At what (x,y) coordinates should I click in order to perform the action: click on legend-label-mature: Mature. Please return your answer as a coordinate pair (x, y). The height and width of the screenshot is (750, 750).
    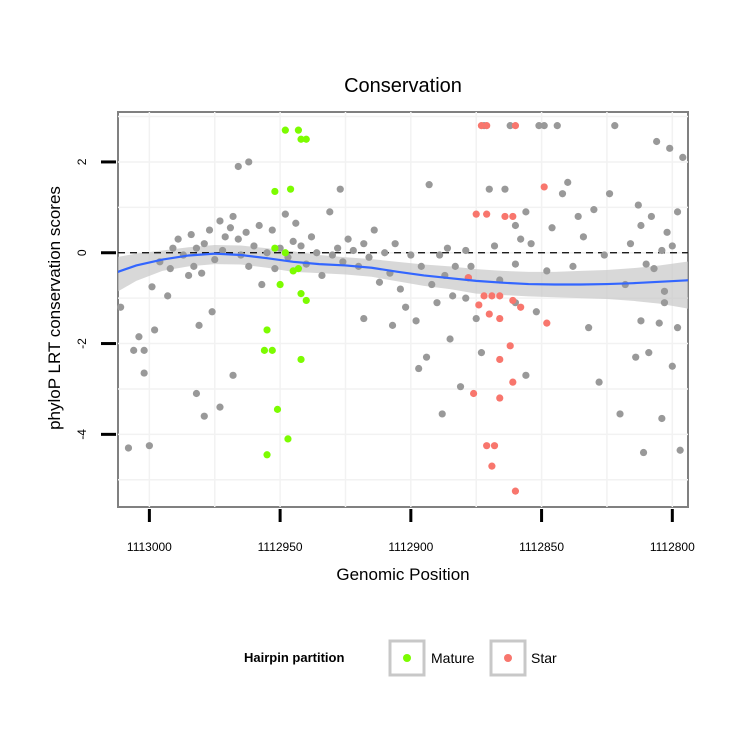
    Looking at the image, I should click on (453, 658).